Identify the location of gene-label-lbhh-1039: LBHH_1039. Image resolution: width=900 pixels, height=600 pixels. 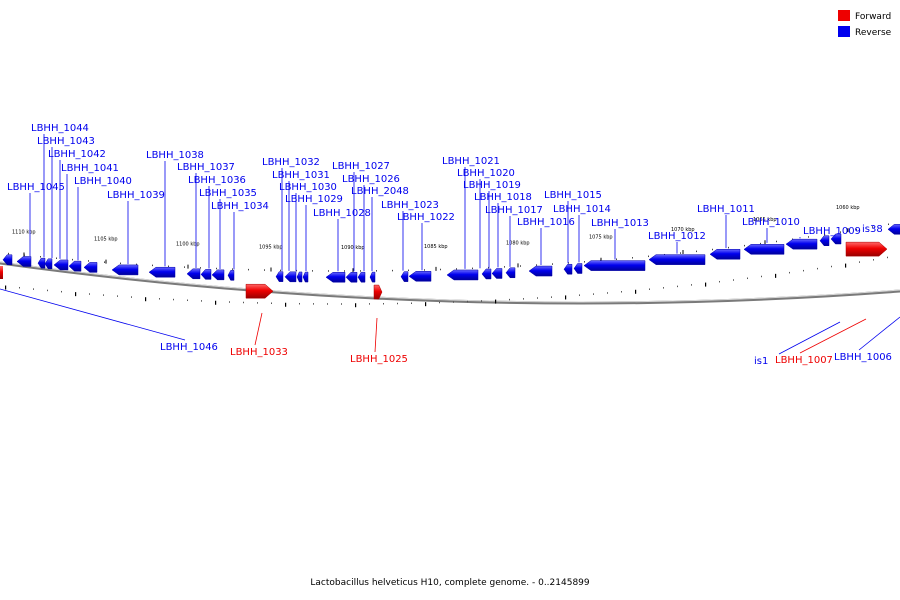
(136, 195).